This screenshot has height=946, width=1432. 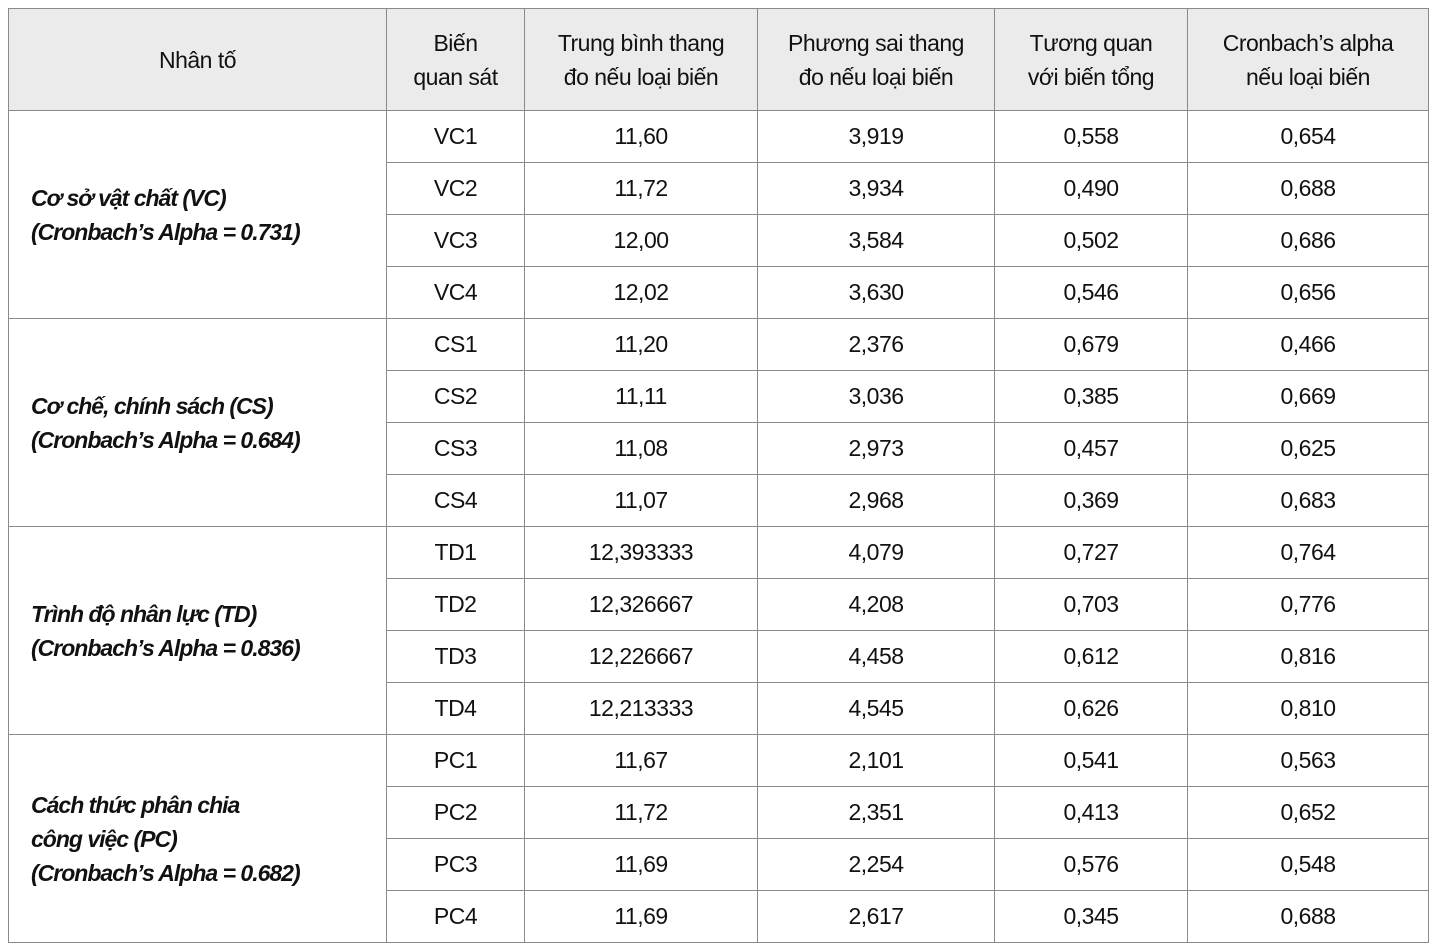 What do you see at coordinates (876, 760) in the screenshot?
I see `value-cell: 2,101` at bounding box center [876, 760].